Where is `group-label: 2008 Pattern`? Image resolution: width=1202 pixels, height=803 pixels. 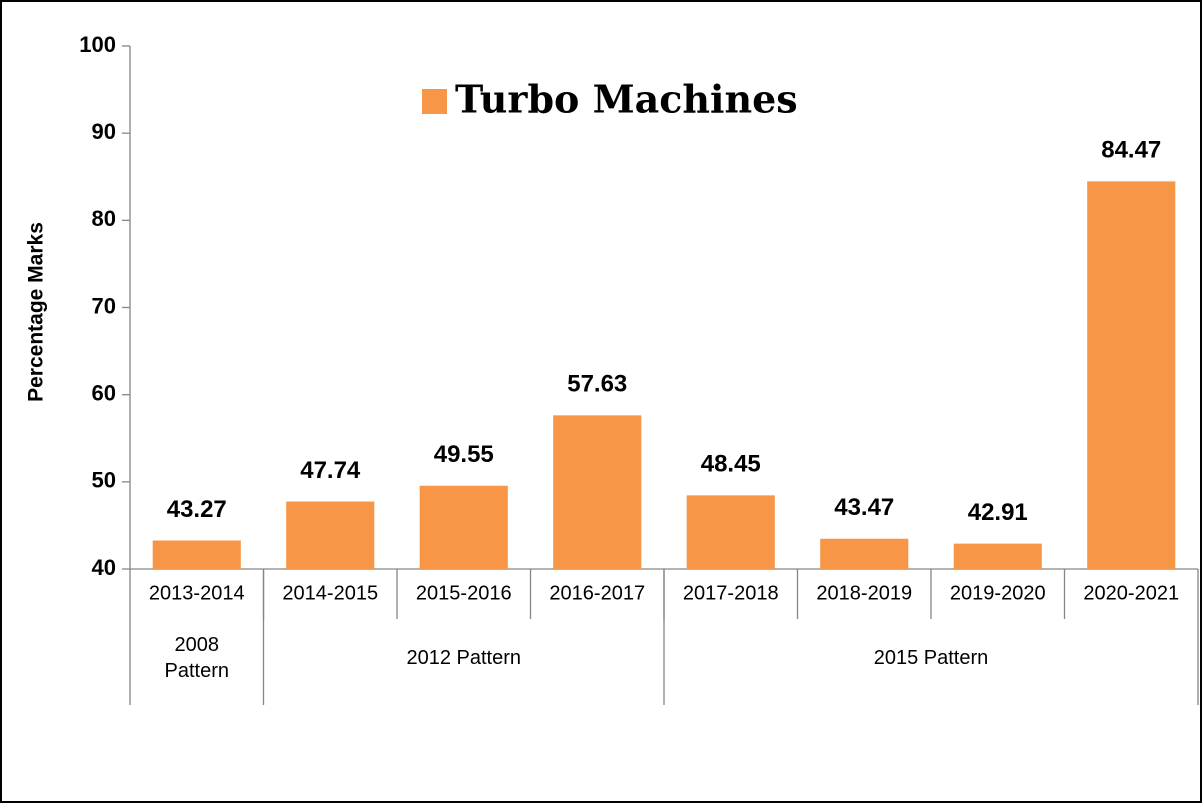
group-label: 2008 Pattern is located at coordinates (196, 658).